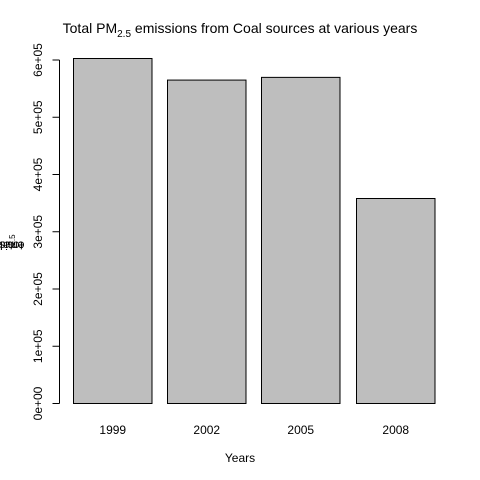 This screenshot has width=480, height=480. What do you see at coordinates (38, 232) in the screenshot?
I see `y-tick-label: 3e+05` at bounding box center [38, 232].